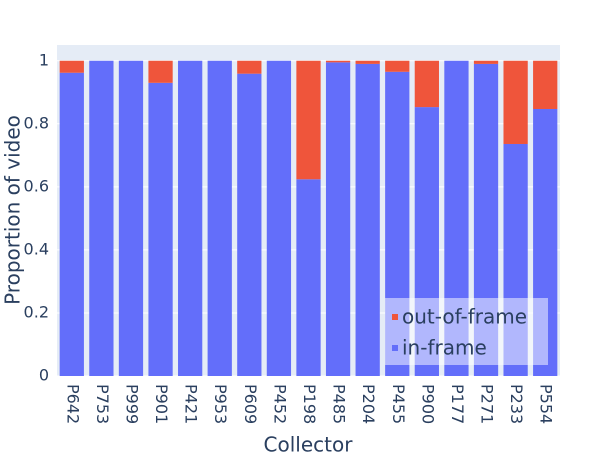 This screenshot has height=462, width=600. I want to click on x-tick-label: P953, so click(220, 404).